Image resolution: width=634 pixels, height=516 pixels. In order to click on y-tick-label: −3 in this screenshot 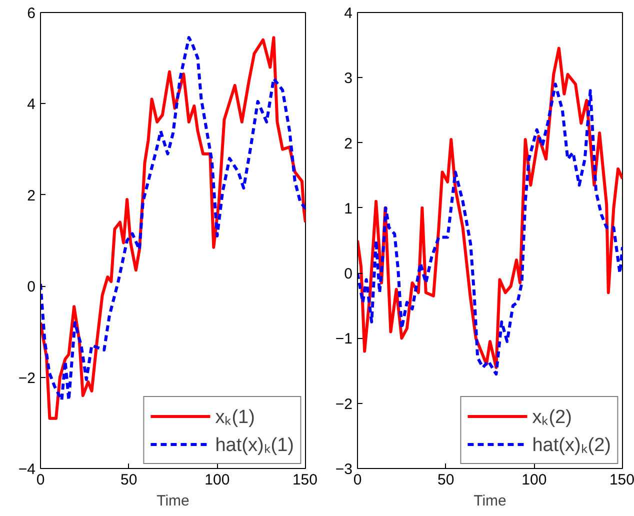, I will do `click(344, 469)`.